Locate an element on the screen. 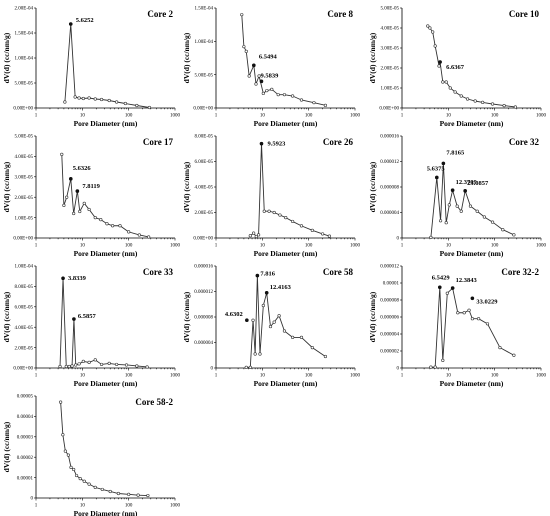 The width and height of the screenshot is (550, 516). peak-label: 12.3709 is located at coordinates (467, 182).